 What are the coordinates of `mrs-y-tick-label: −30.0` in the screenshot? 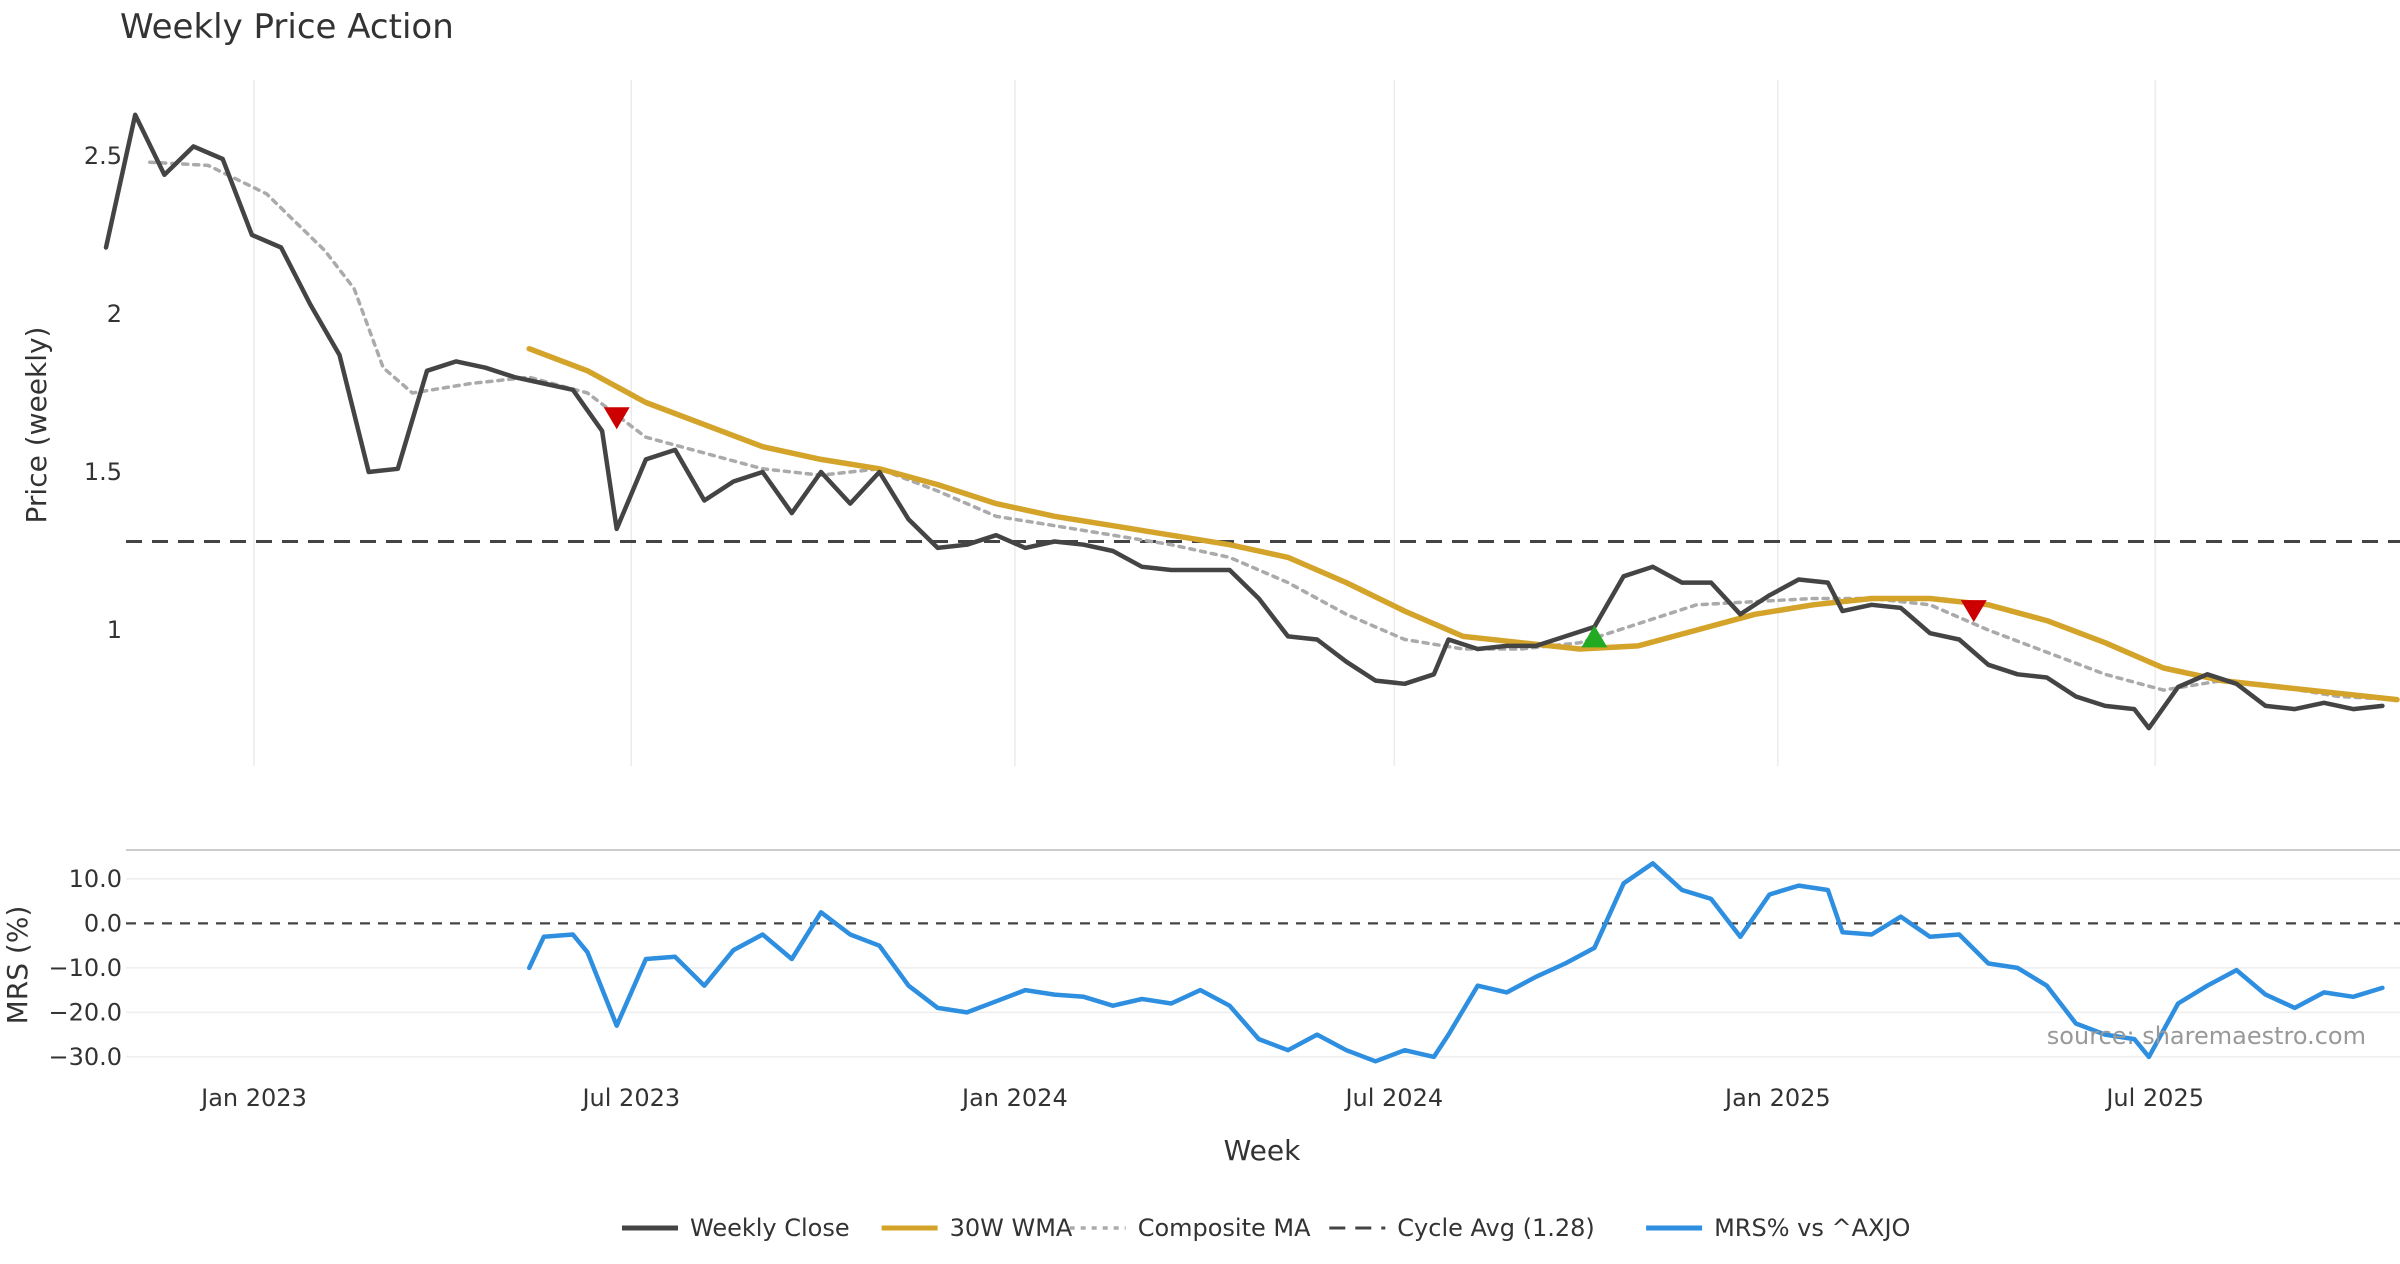 It's located at (85, 1057).